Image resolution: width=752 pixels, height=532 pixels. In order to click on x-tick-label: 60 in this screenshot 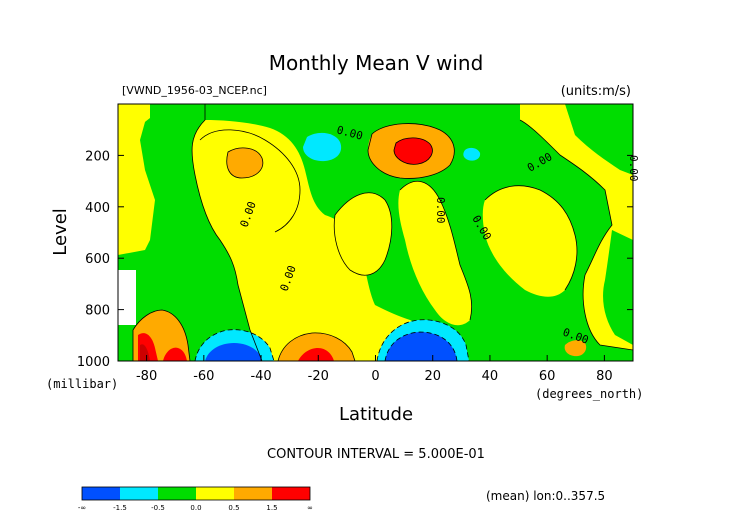, I will do `click(547, 376)`.